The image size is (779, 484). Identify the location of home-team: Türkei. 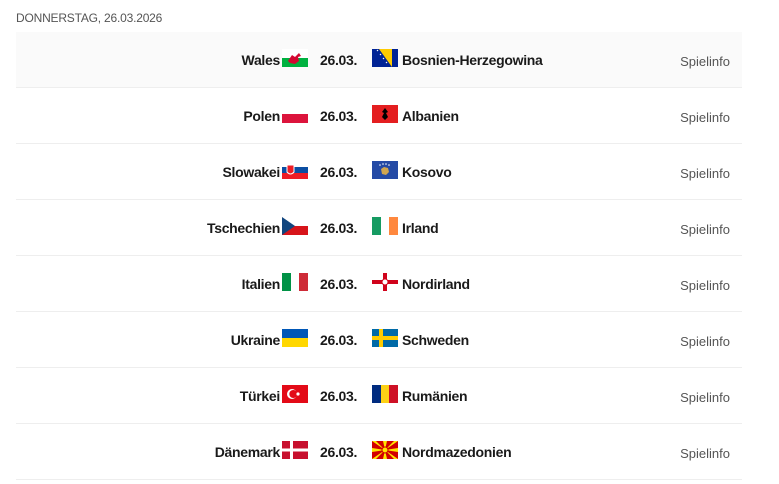
(260, 396).